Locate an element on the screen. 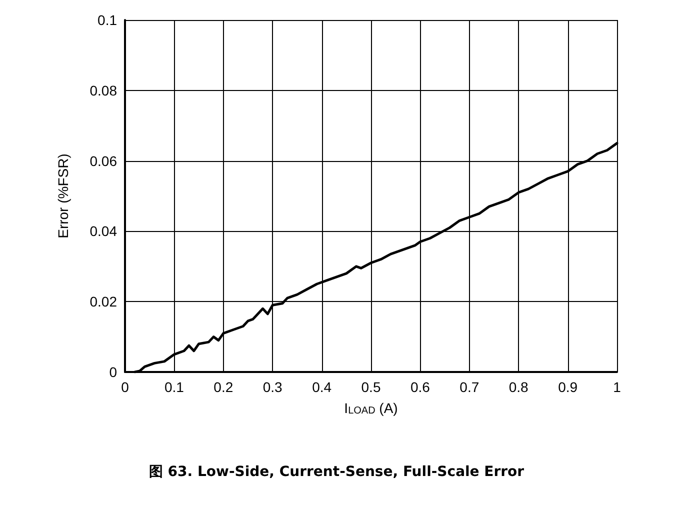 This screenshot has width=673, height=520. y-tick-label: 0.08 is located at coordinates (104, 90).